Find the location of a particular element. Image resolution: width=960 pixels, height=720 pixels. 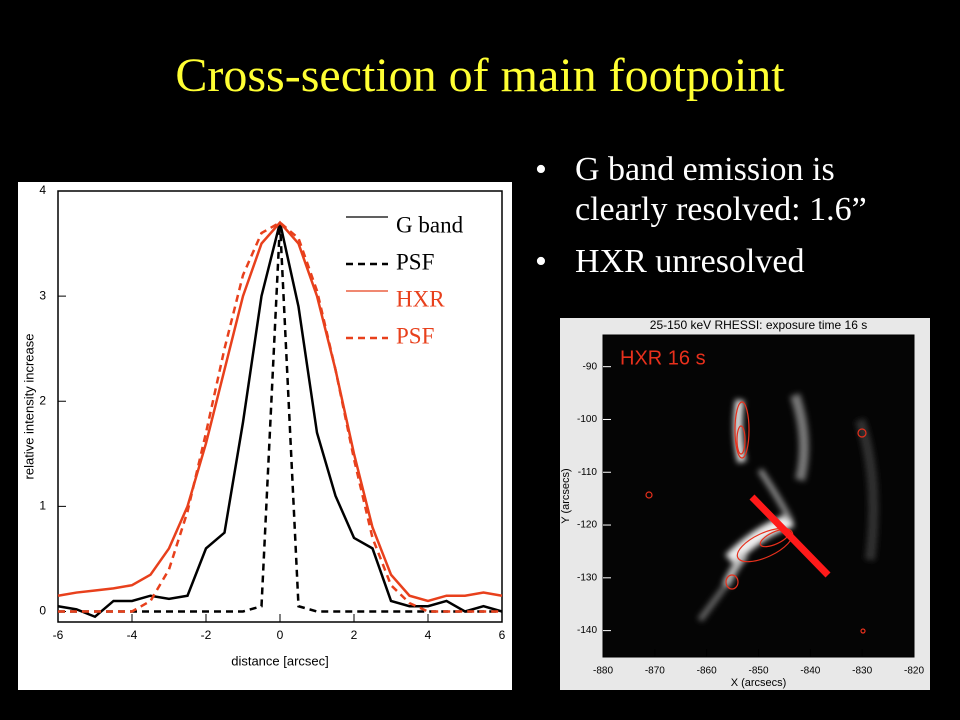

y-axis-label: relative intensity increase is located at coordinates (28, 407).